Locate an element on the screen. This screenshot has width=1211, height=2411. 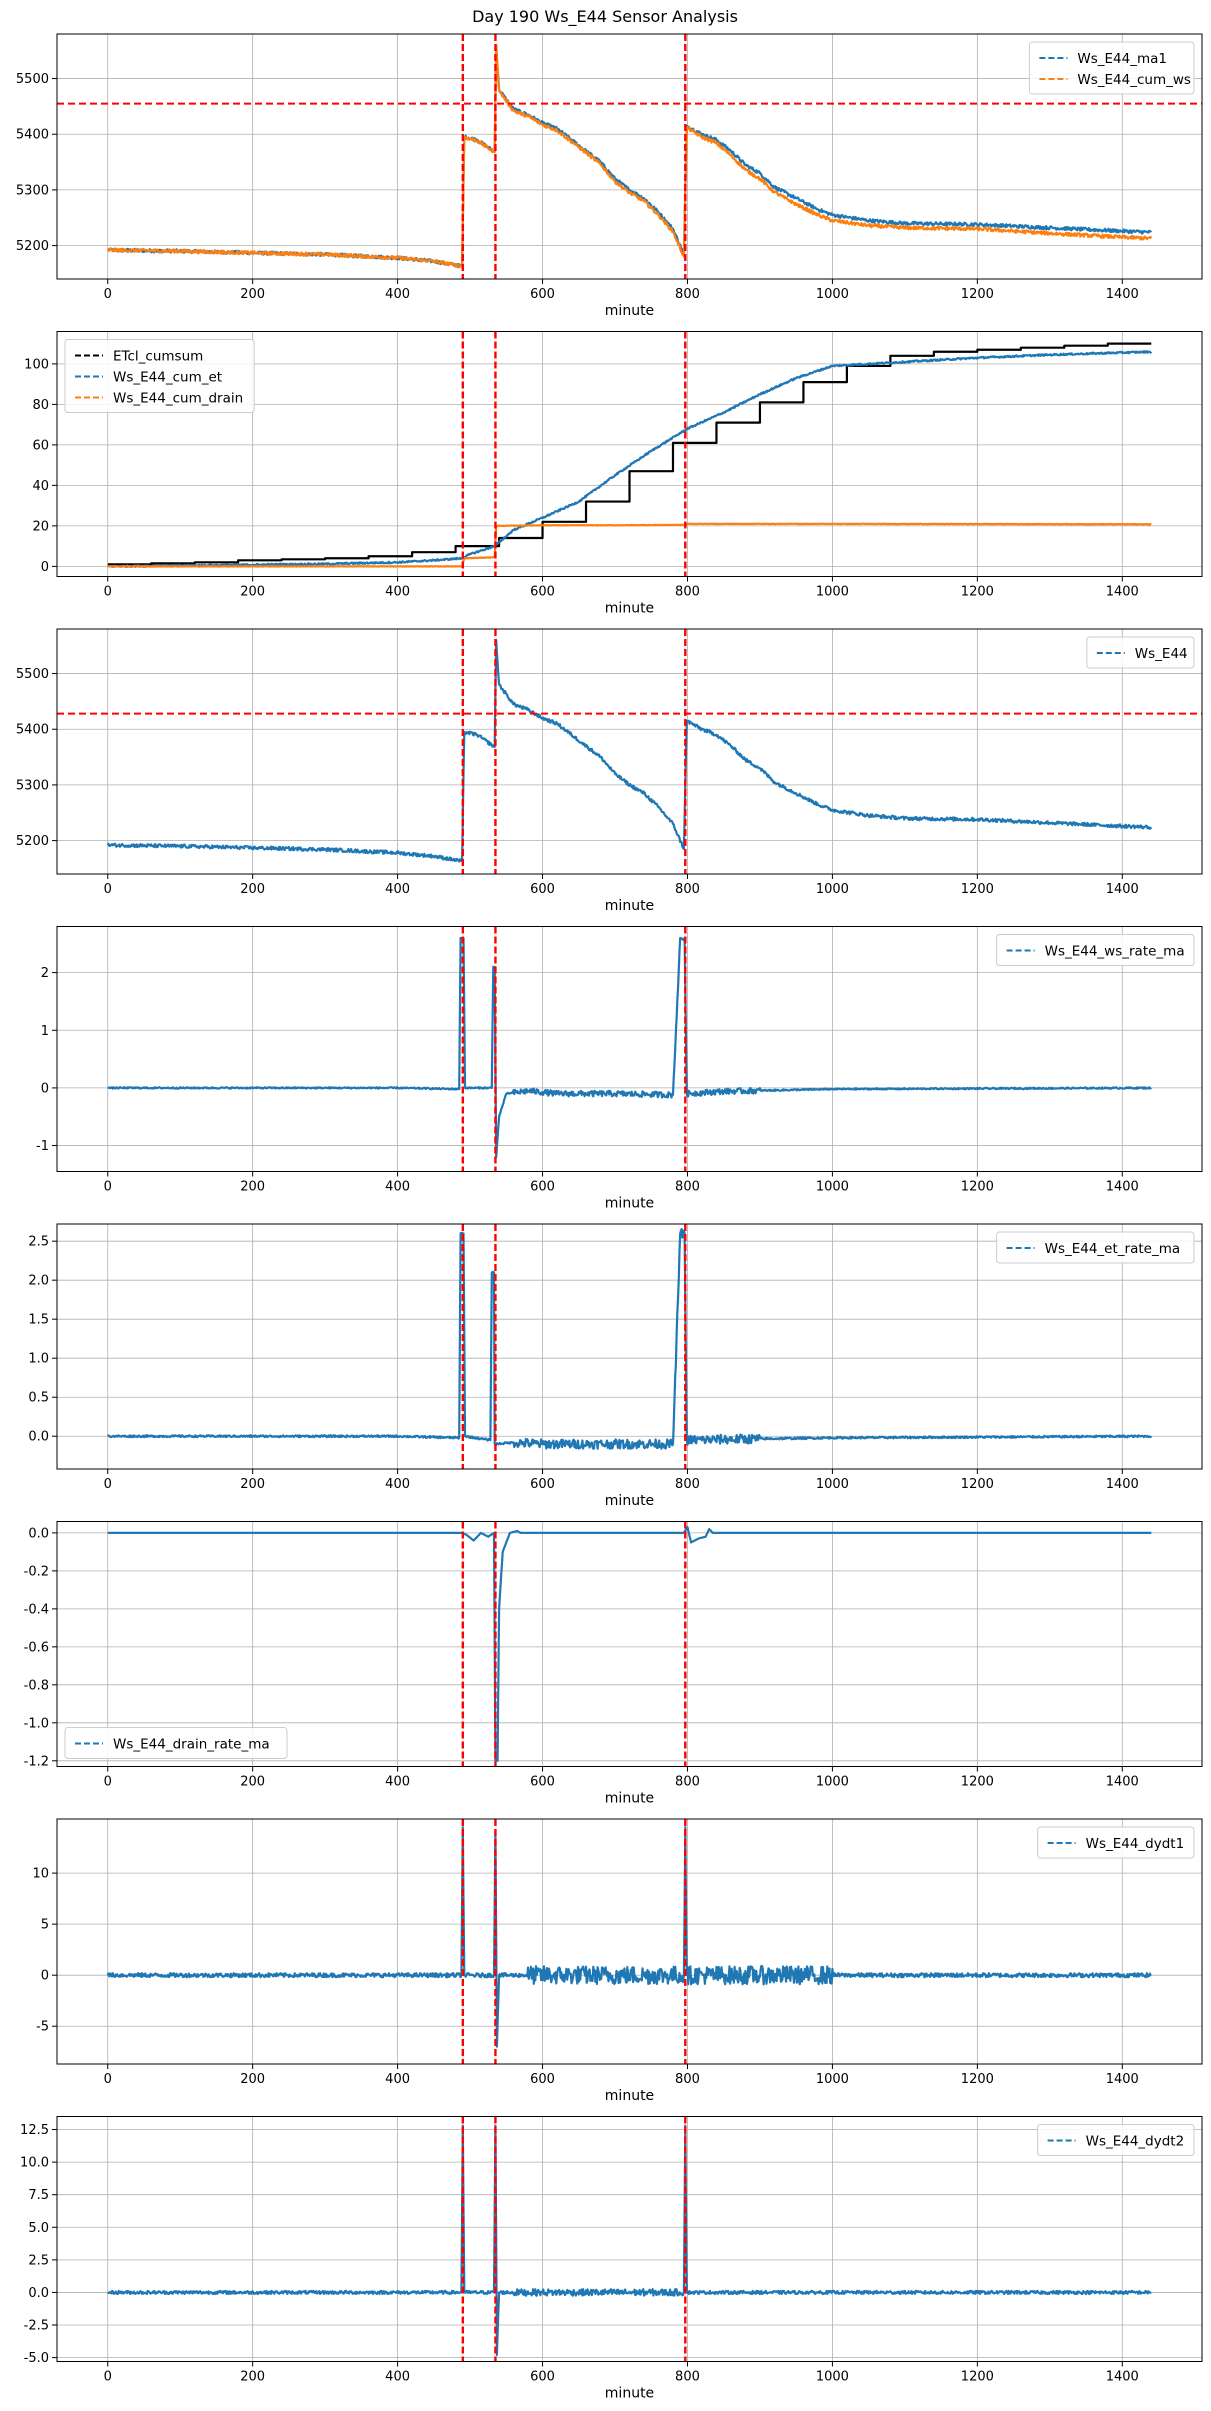
series-line-Ws_E44_cum_drain is located at coordinates (629, 545).